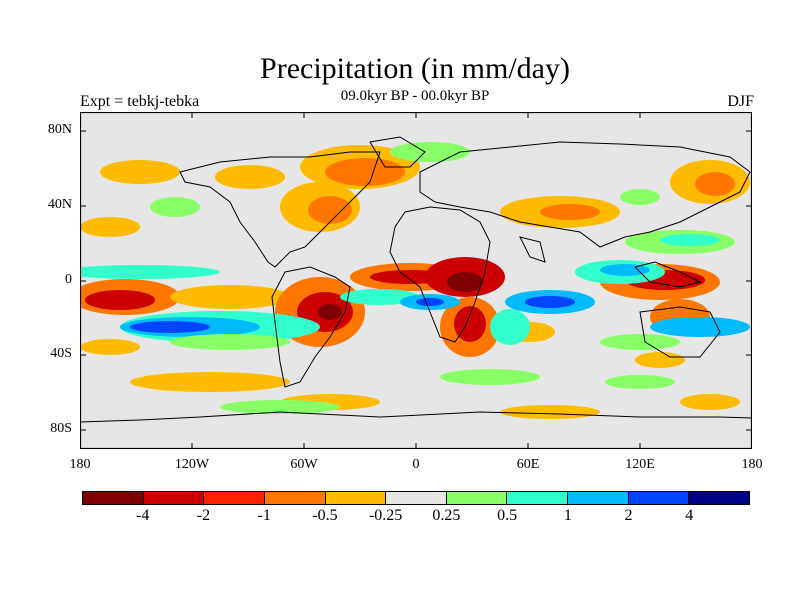  I want to click on colorbar-label-3: -0.5, so click(325, 515).